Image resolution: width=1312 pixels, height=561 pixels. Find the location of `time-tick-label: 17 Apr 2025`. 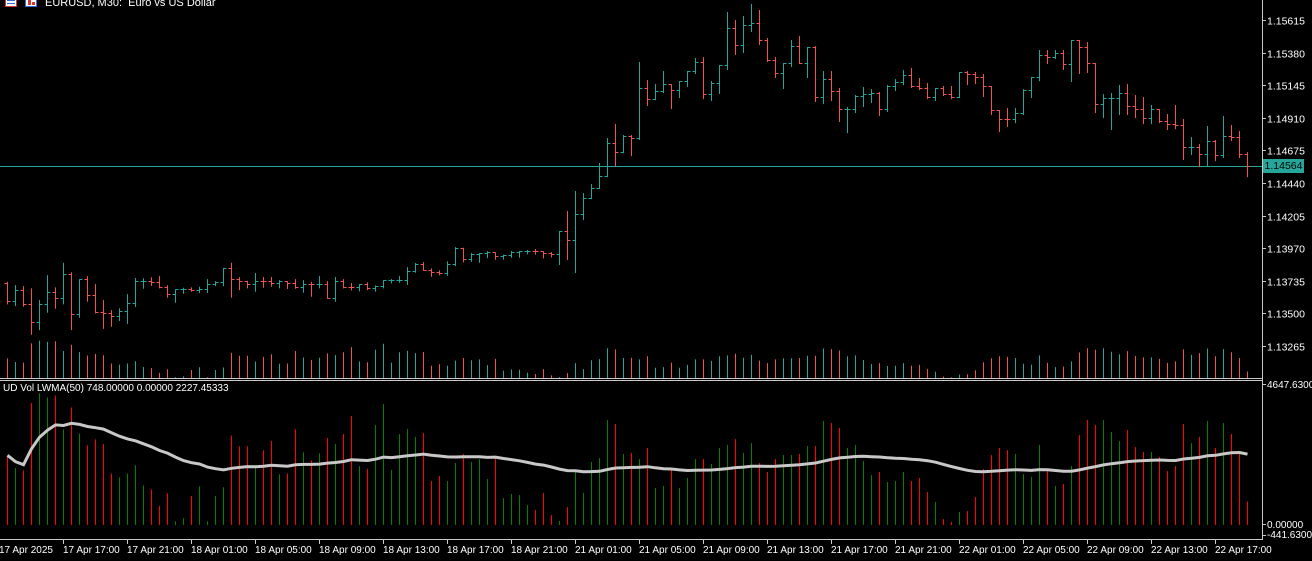

time-tick-label: 17 Apr 2025 is located at coordinates (26, 550).